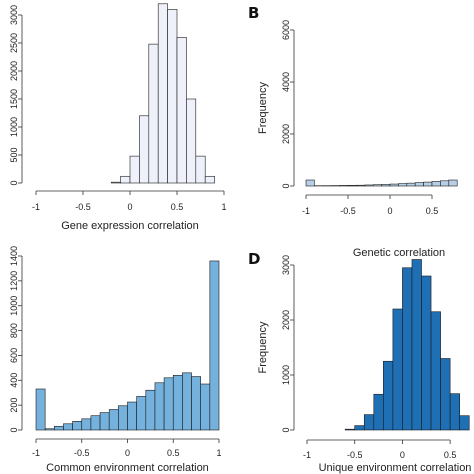  What do you see at coordinates (286, 30) in the screenshot?
I see `y-tick-label: 6000` at bounding box center [286, 30].